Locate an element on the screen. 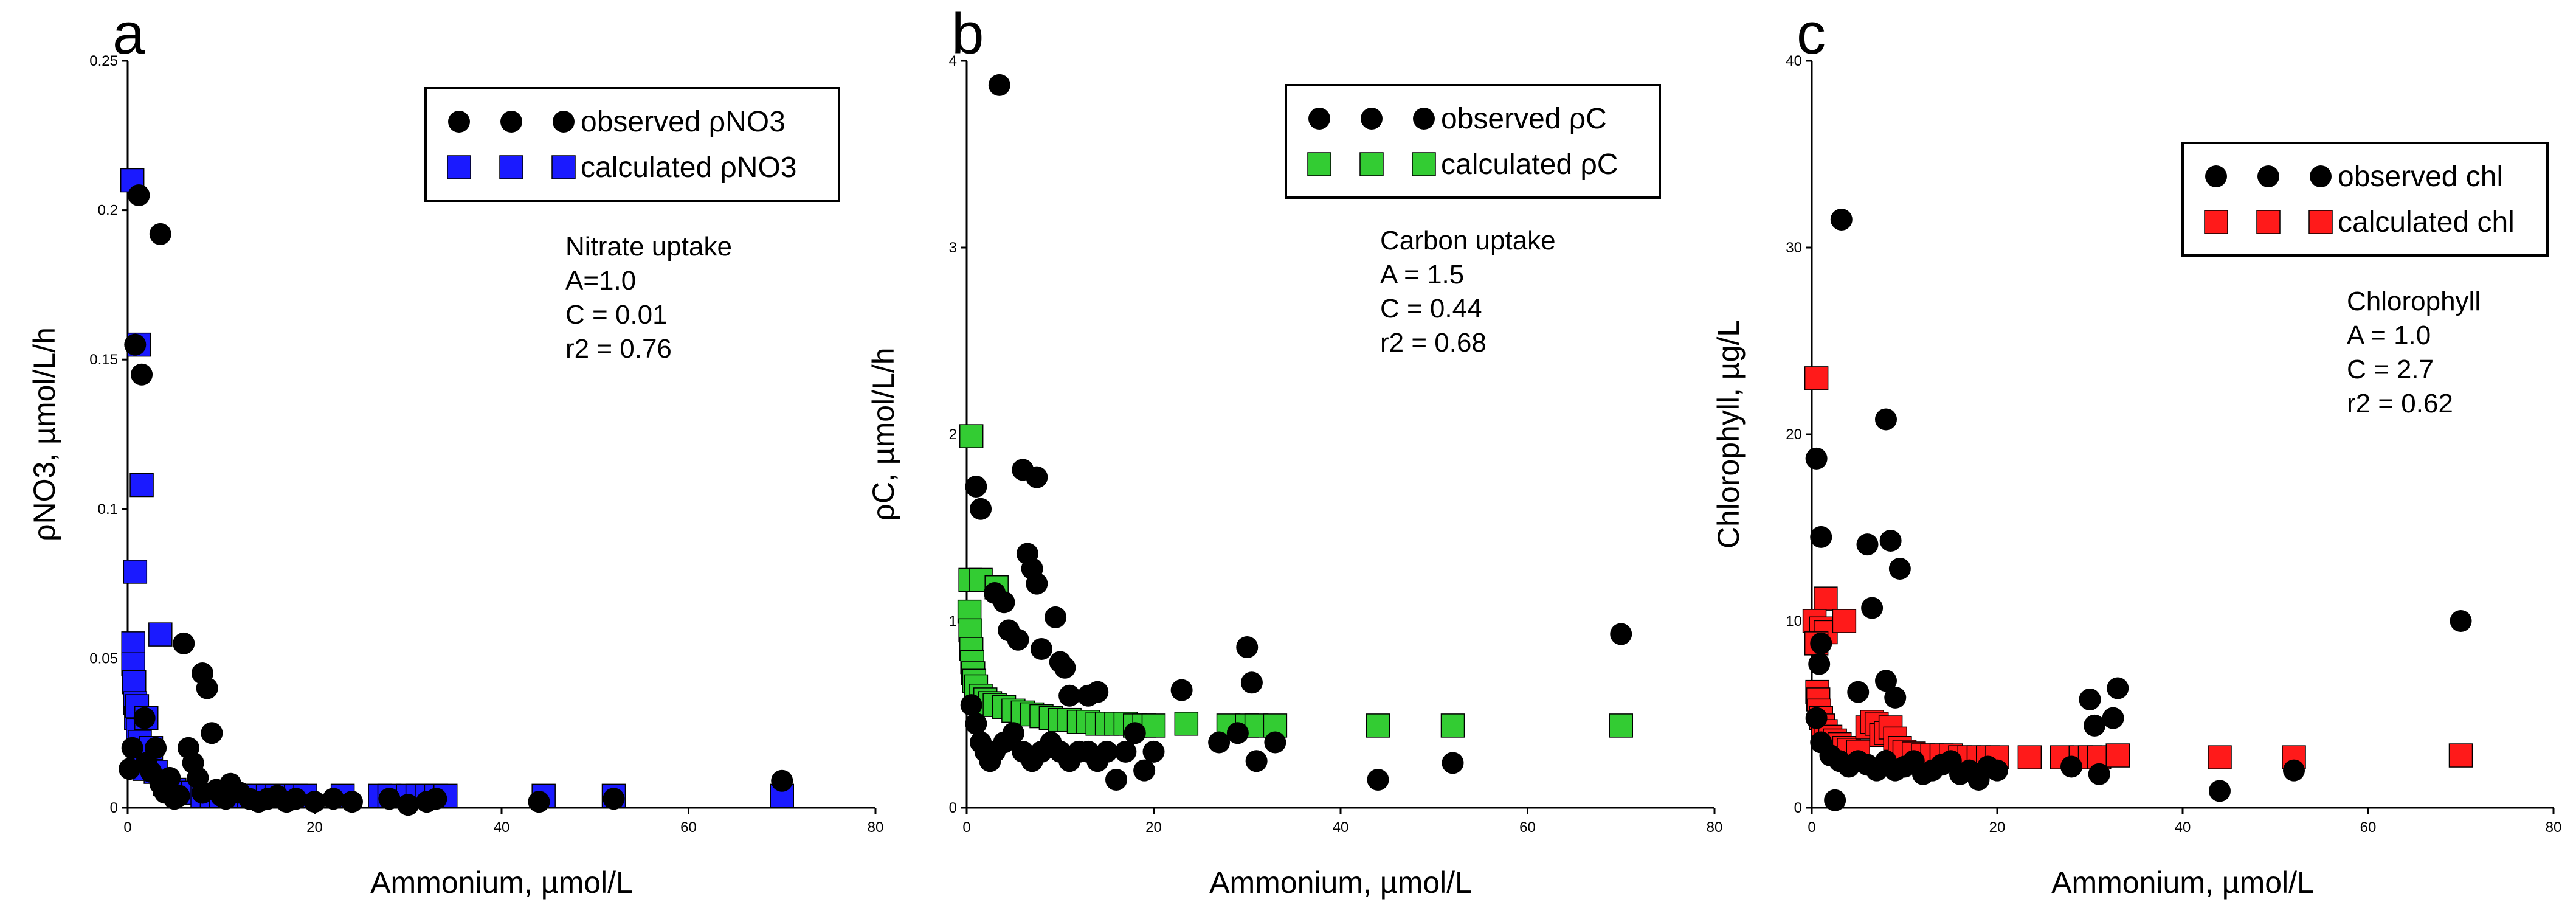 The image size is (2576, 916). x-tick-label: 80 is located at coordinates (1715, 827).